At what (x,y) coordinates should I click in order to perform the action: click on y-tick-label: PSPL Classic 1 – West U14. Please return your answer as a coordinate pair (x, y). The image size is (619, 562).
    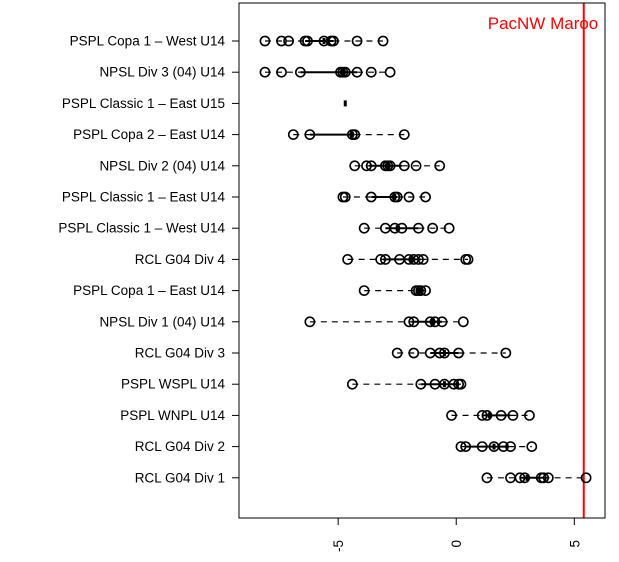
    Looking at the image, I should click on (141, 228).